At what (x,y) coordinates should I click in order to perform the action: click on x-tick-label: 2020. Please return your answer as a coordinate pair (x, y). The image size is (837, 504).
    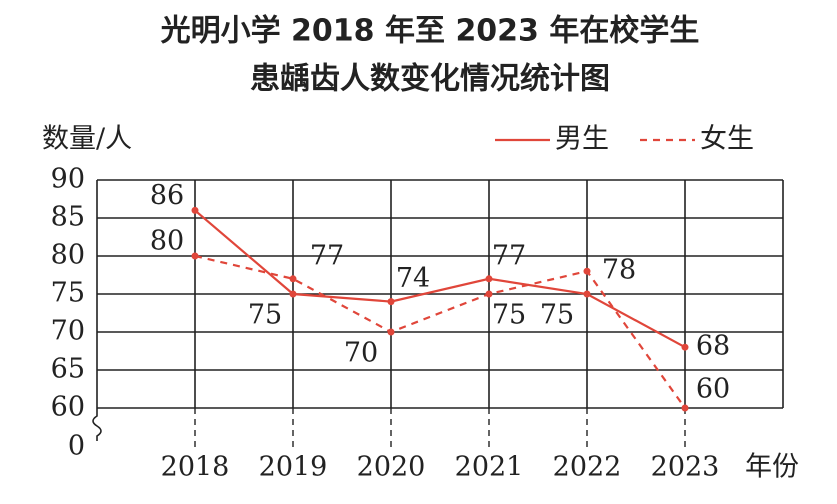
    Looking at the image, I should click on (391, 467).